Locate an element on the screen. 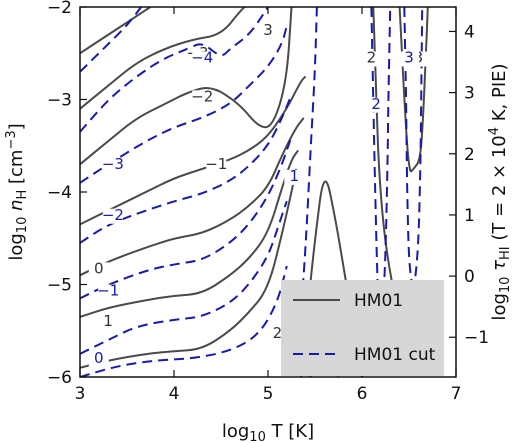 This screenshot has width=520, height=443. y2-axis-label: log10 τHI (T = 2 × 104 K, PIE) is located at coordinates (500, 191).